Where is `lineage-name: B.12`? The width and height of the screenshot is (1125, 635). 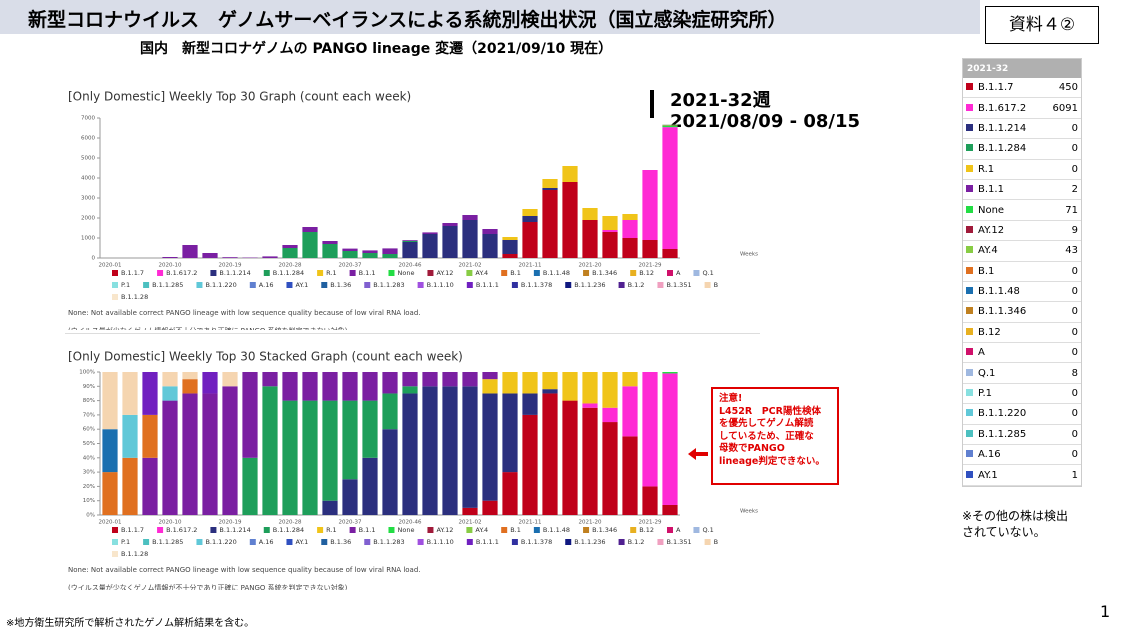 lineage-name: B.12 is located at coordinates (989, 332).